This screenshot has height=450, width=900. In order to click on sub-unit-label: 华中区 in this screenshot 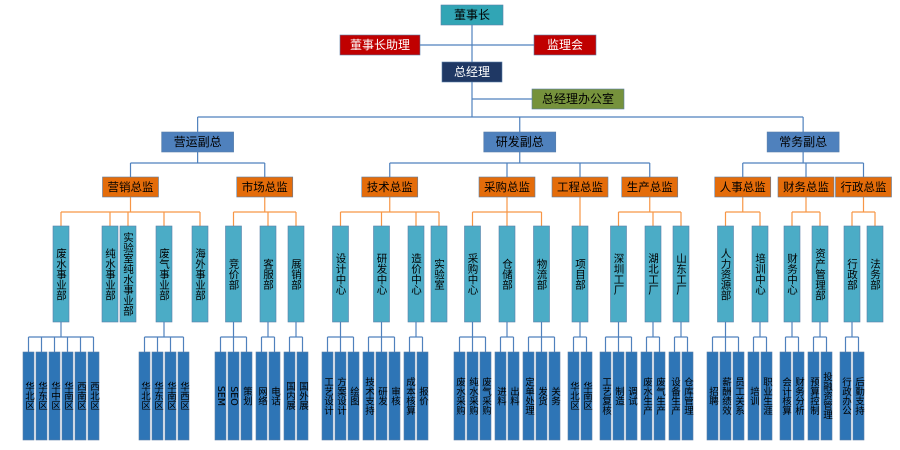, I will do `click(55, 395)`.